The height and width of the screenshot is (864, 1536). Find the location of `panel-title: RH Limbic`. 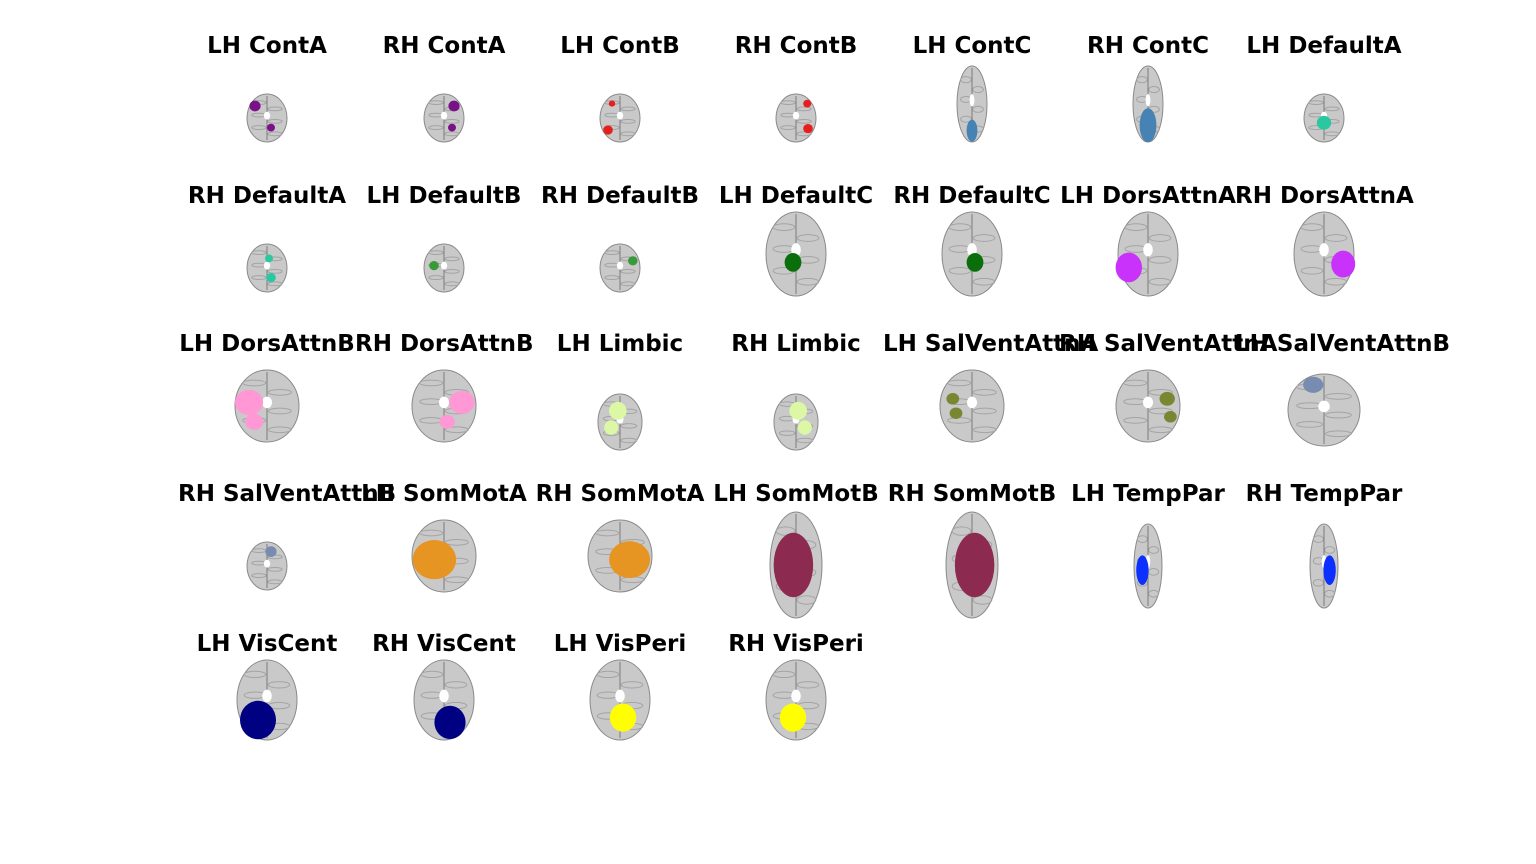

panel-title: RH Limbic is located at coordinates (796, 344).